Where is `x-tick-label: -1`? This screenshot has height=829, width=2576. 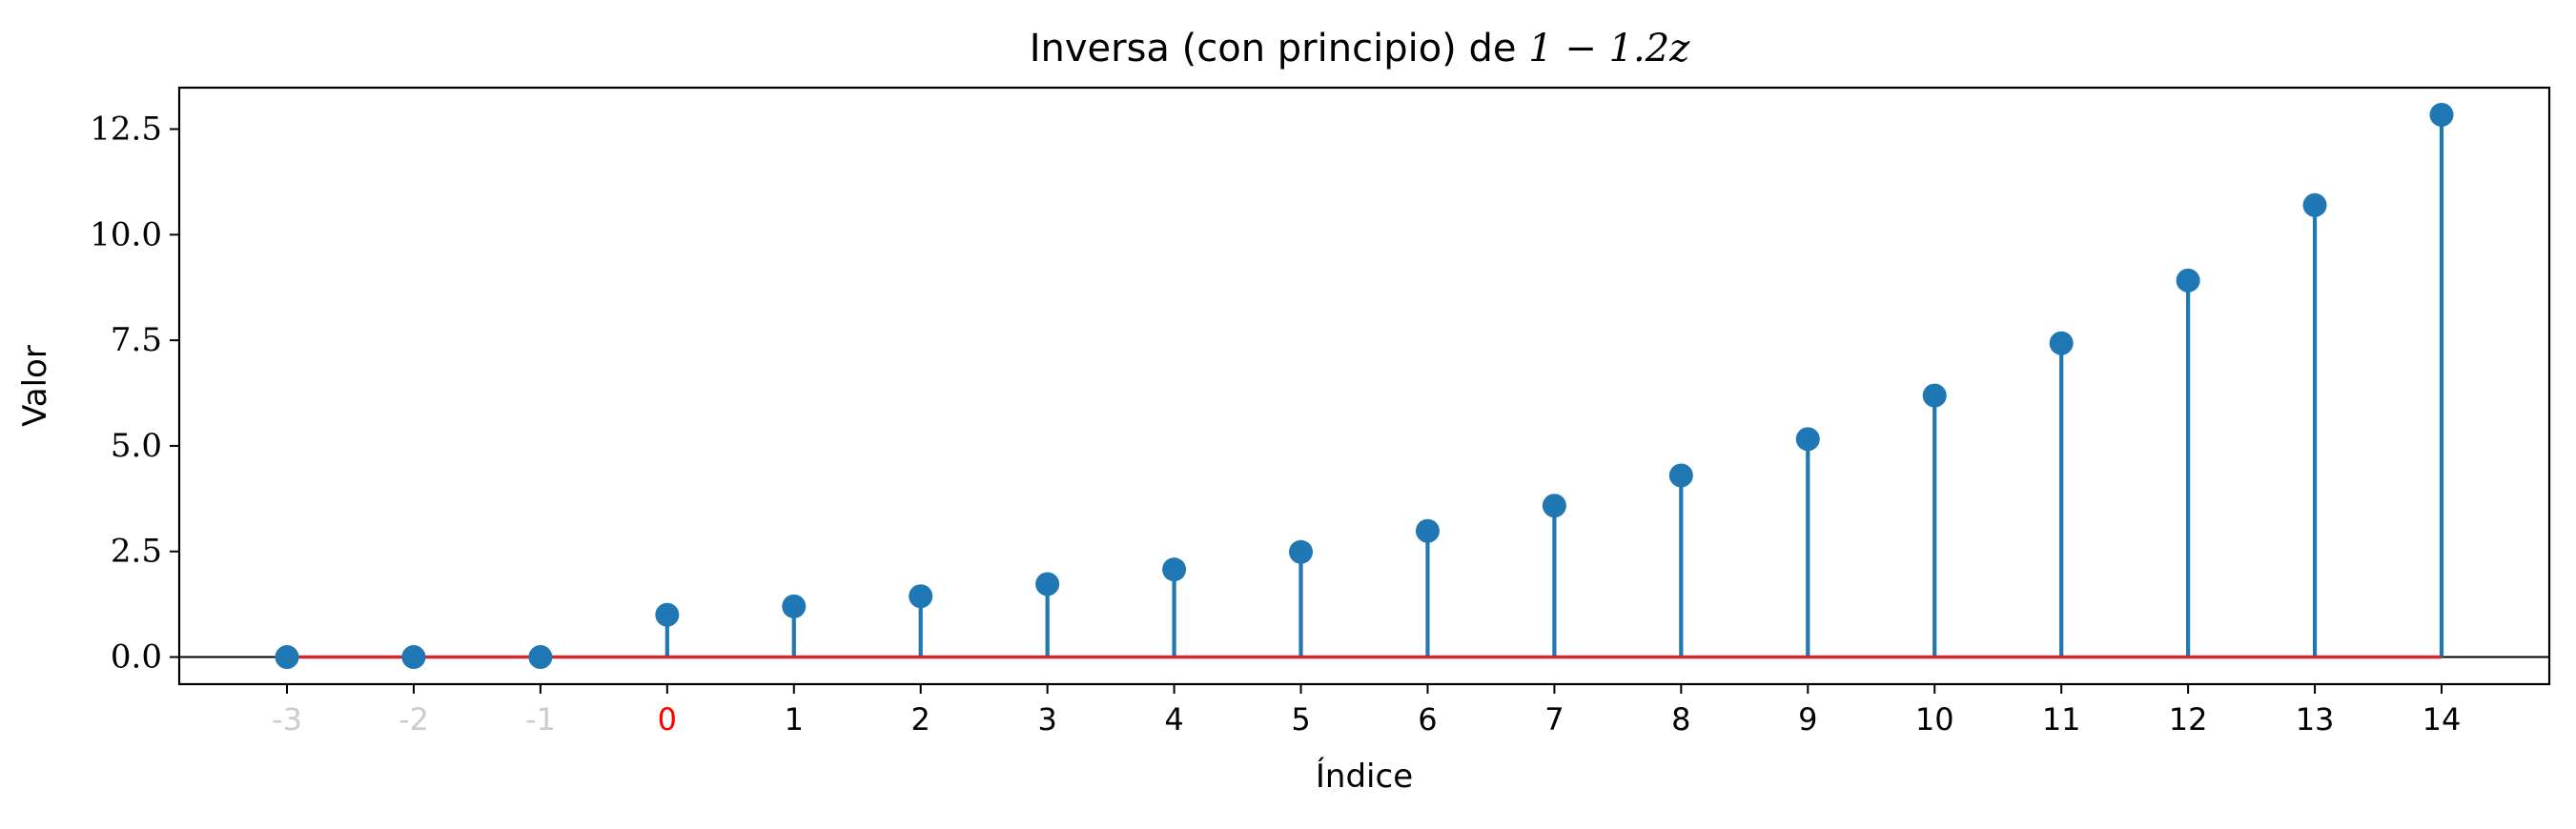
x-tick-label: -1 is located at coordinates (541, 719).